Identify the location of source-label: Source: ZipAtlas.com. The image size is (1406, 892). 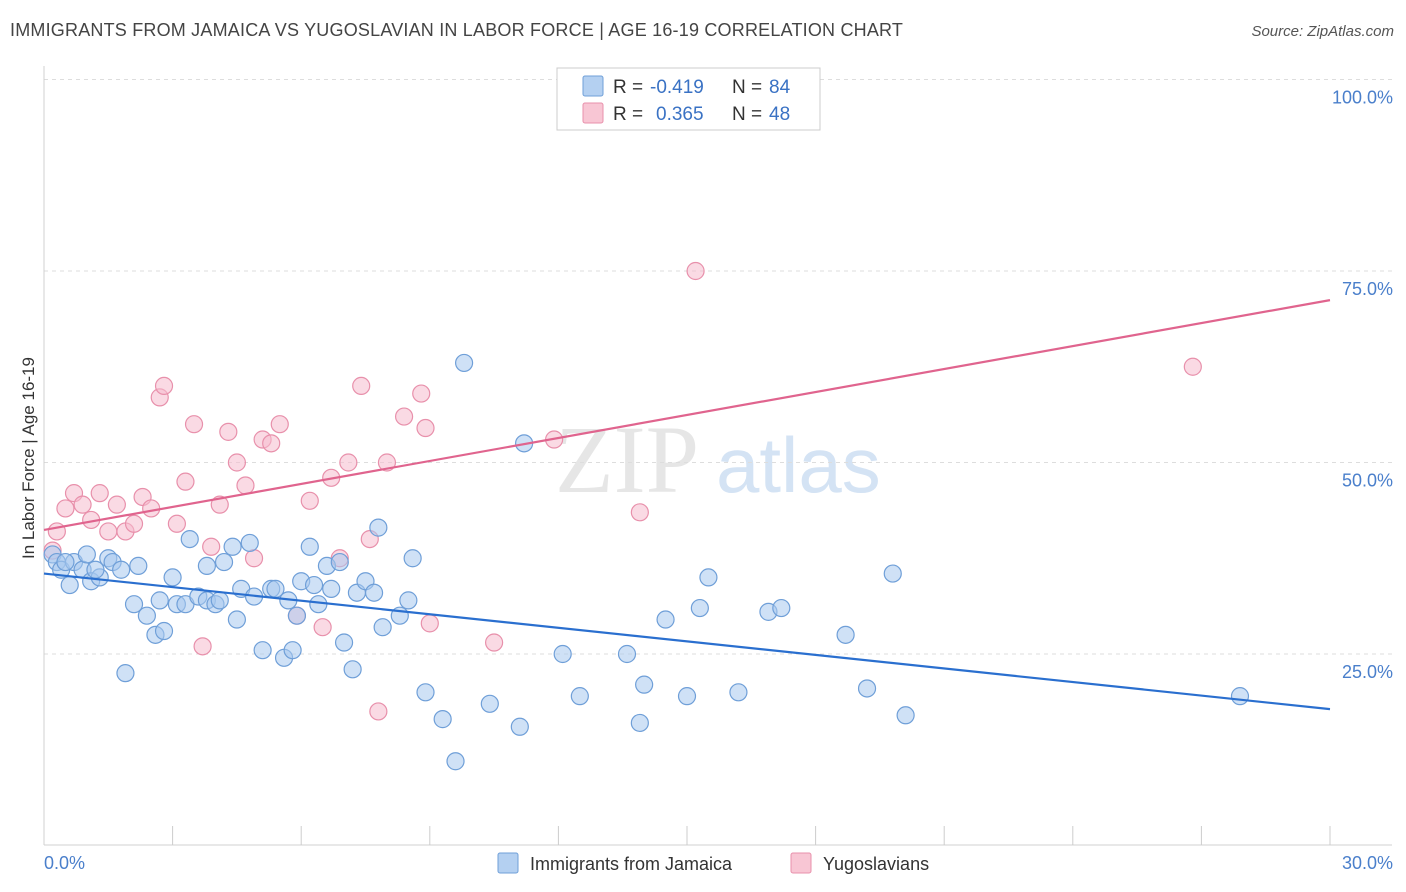
(1322, 31).